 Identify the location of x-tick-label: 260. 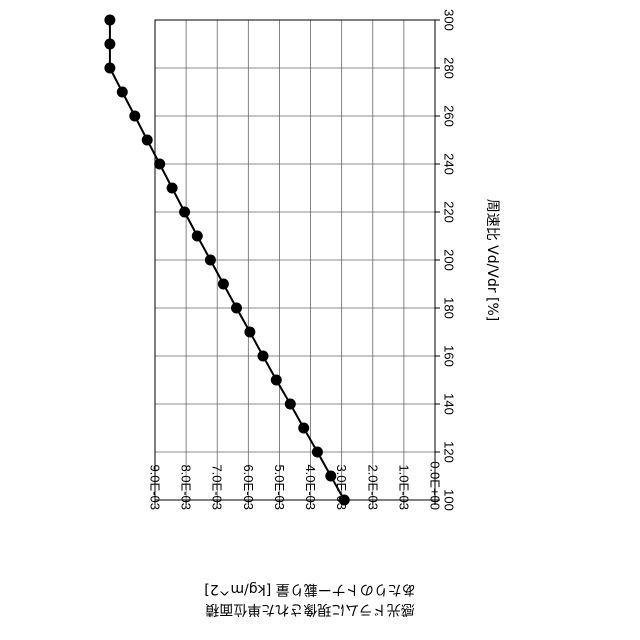
(449, 116).